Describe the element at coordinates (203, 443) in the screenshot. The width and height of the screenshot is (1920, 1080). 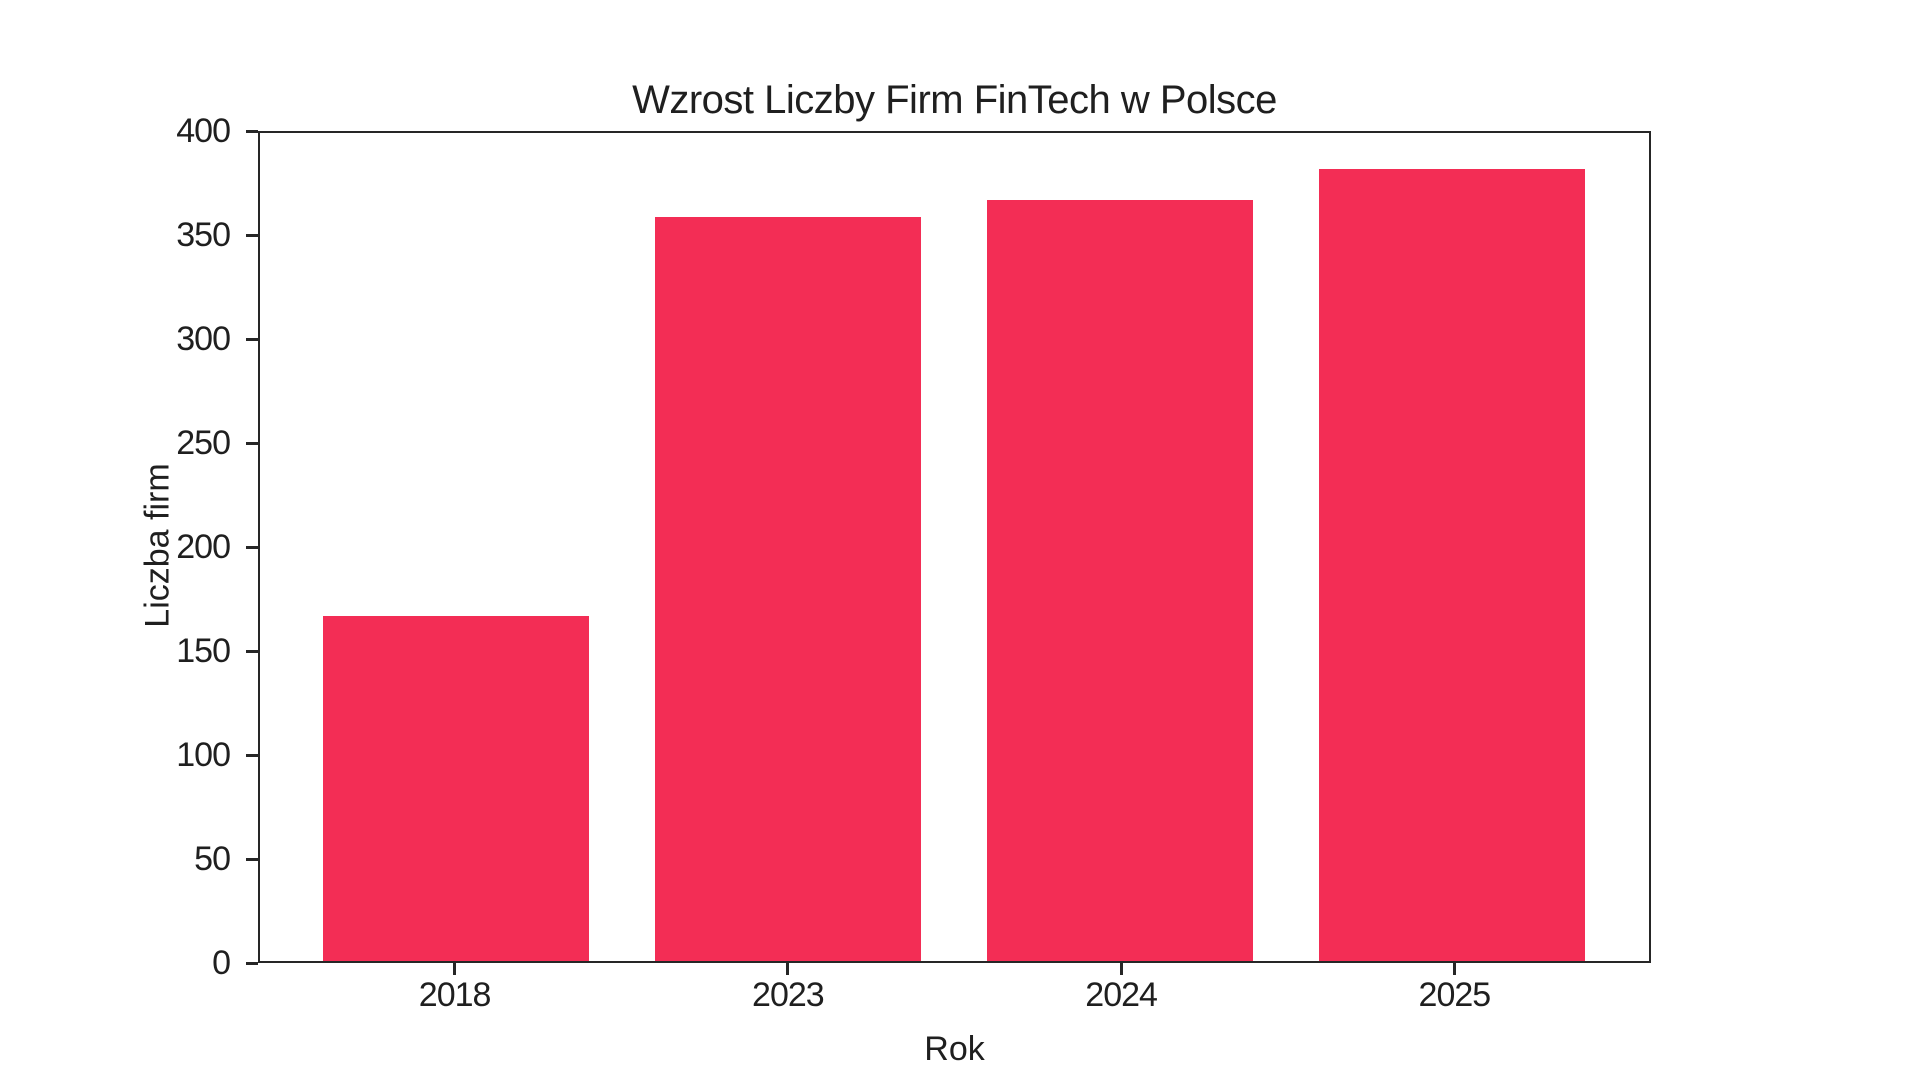
I see `y-tick-label-250: 250` at that location.